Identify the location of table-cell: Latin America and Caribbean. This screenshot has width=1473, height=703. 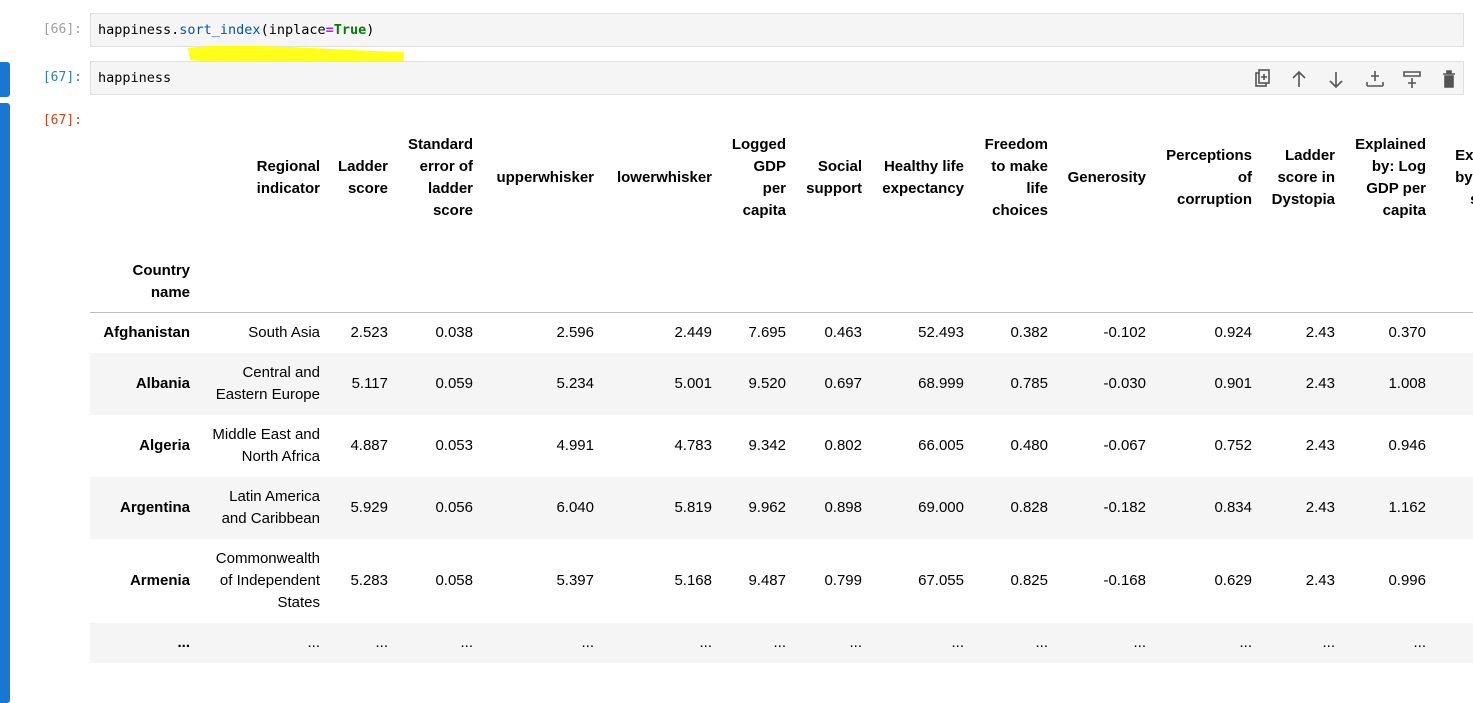
(270, 507).